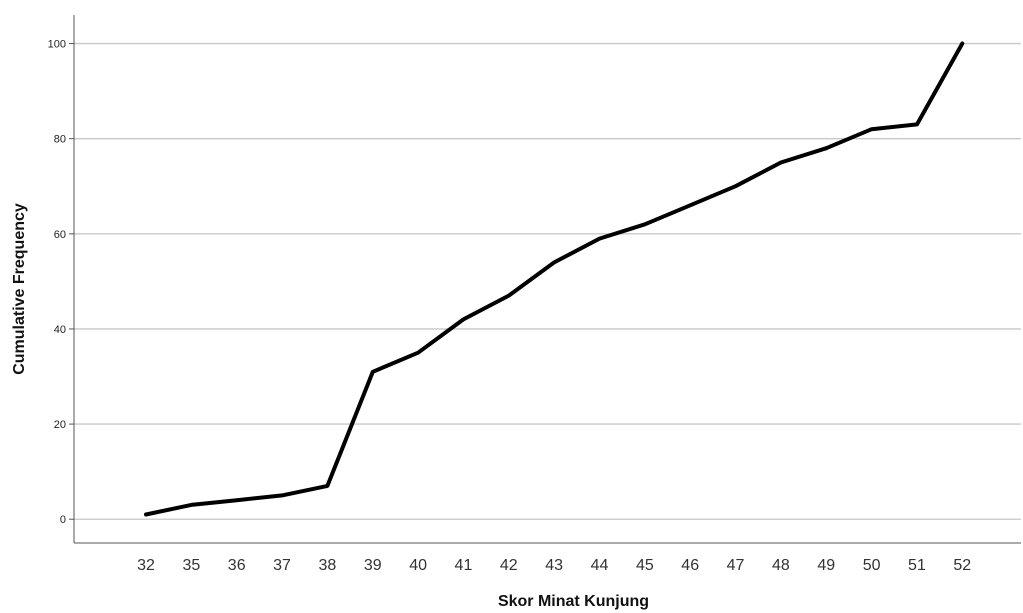  What do you see at coordinates (191, 565) in the screenshot?
I see `x-tick-label-35: 35` at bounding box center [191, 565].